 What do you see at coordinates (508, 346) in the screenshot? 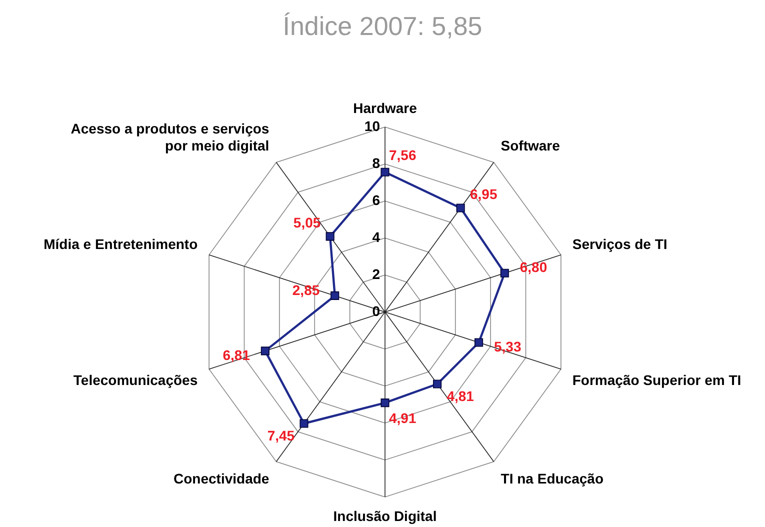
I see `data-label: 5,33` at bounding box center [508, 346].